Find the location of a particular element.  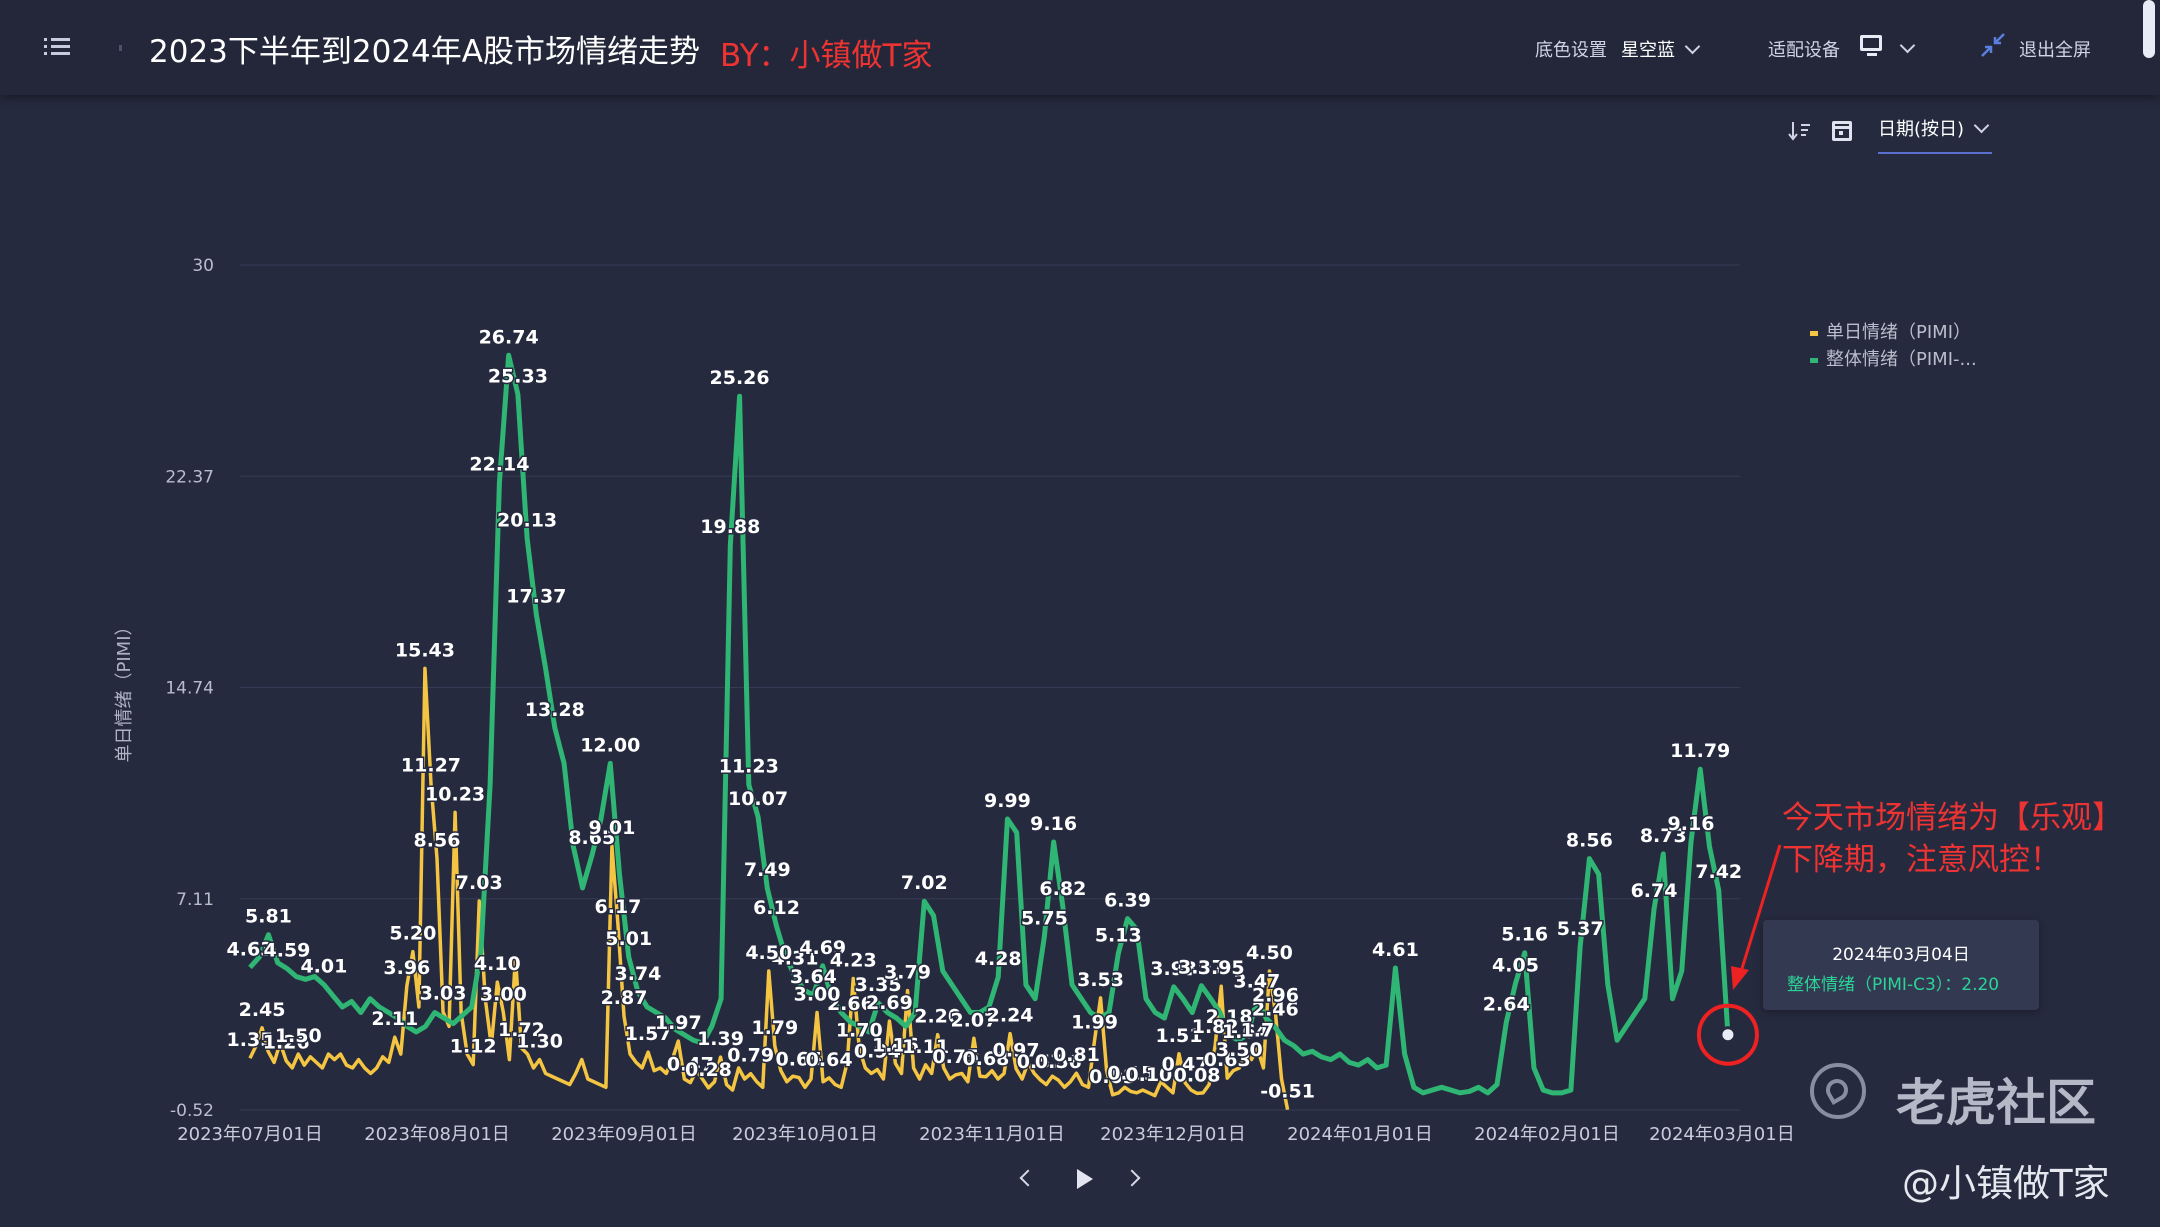

data-label: 8.65 is located at coordinates (591, 838).